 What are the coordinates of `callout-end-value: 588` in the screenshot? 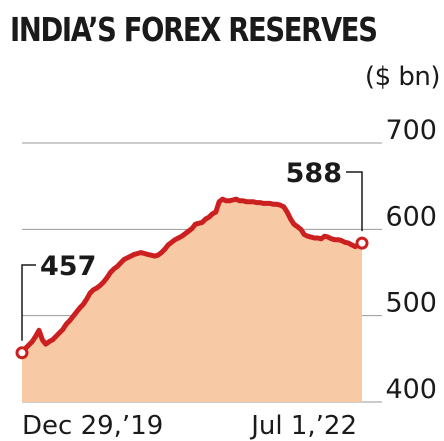 It's located at (314, 173).